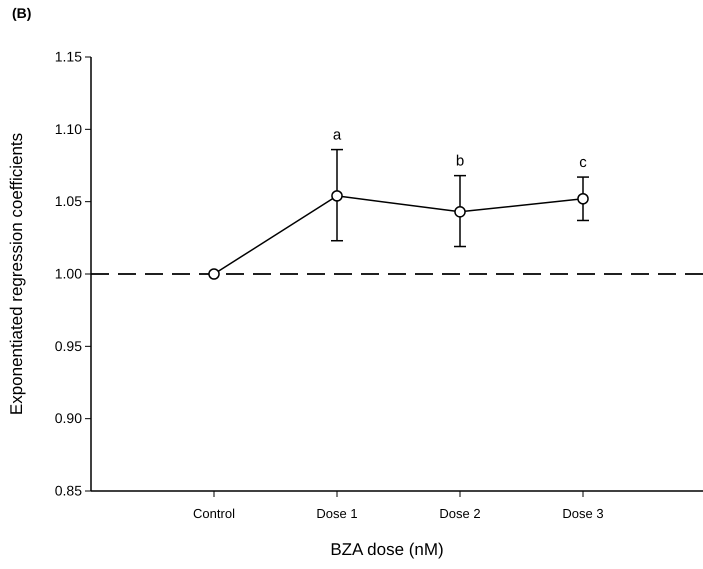 This screenshot has width=703, height=569. I want to click on y-tick-label: 0.90, so click(68, 418).